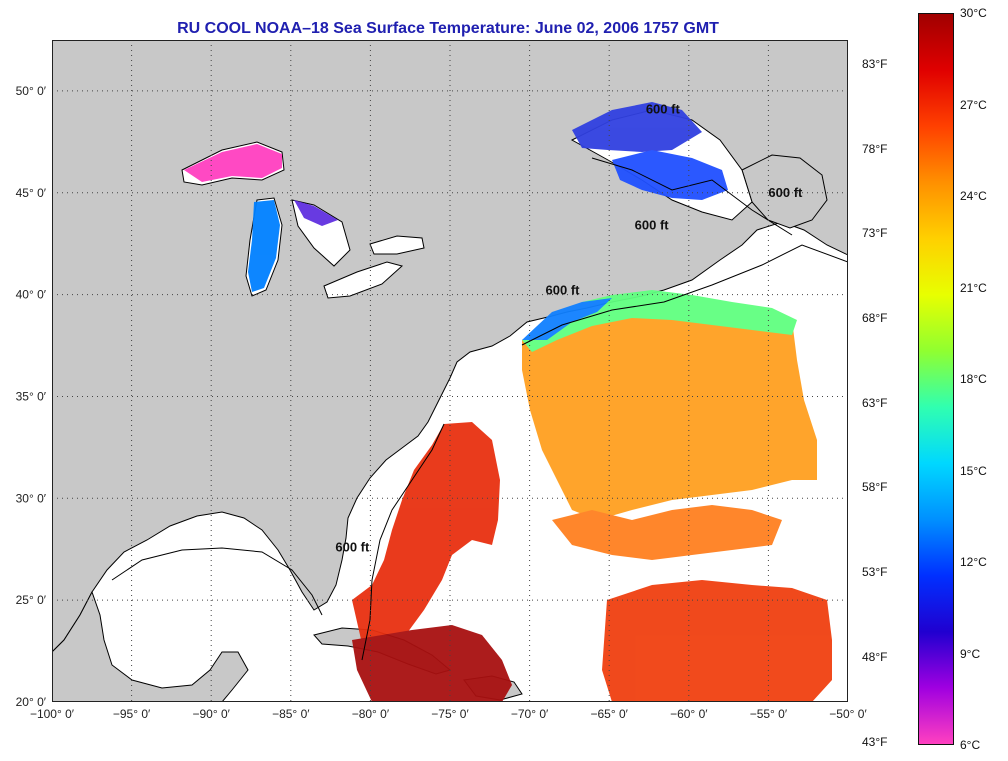  Describe the element at coordinates (973, 196) in the screenshot. I see `colorbar-celsius-label: 24°C` at that location.